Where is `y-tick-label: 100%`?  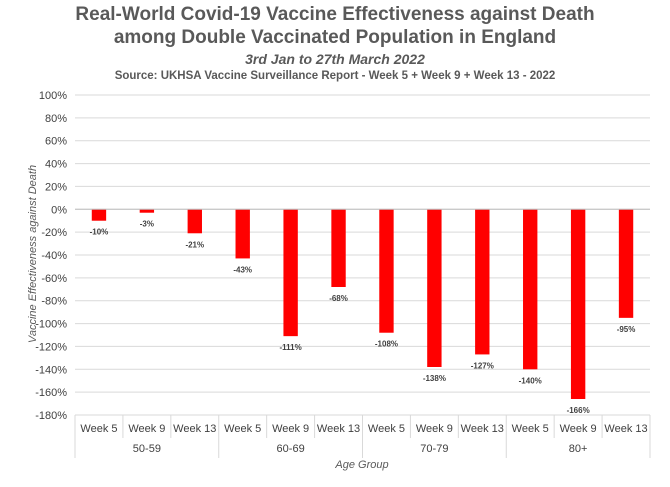 y-tick-label: 100% is located at coordinates (53, 96).